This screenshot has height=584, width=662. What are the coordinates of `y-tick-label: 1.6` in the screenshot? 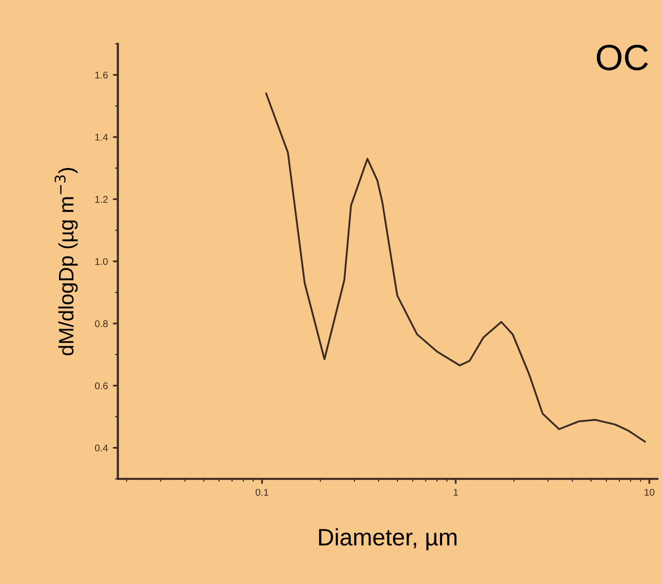 It's located at (101, 75).